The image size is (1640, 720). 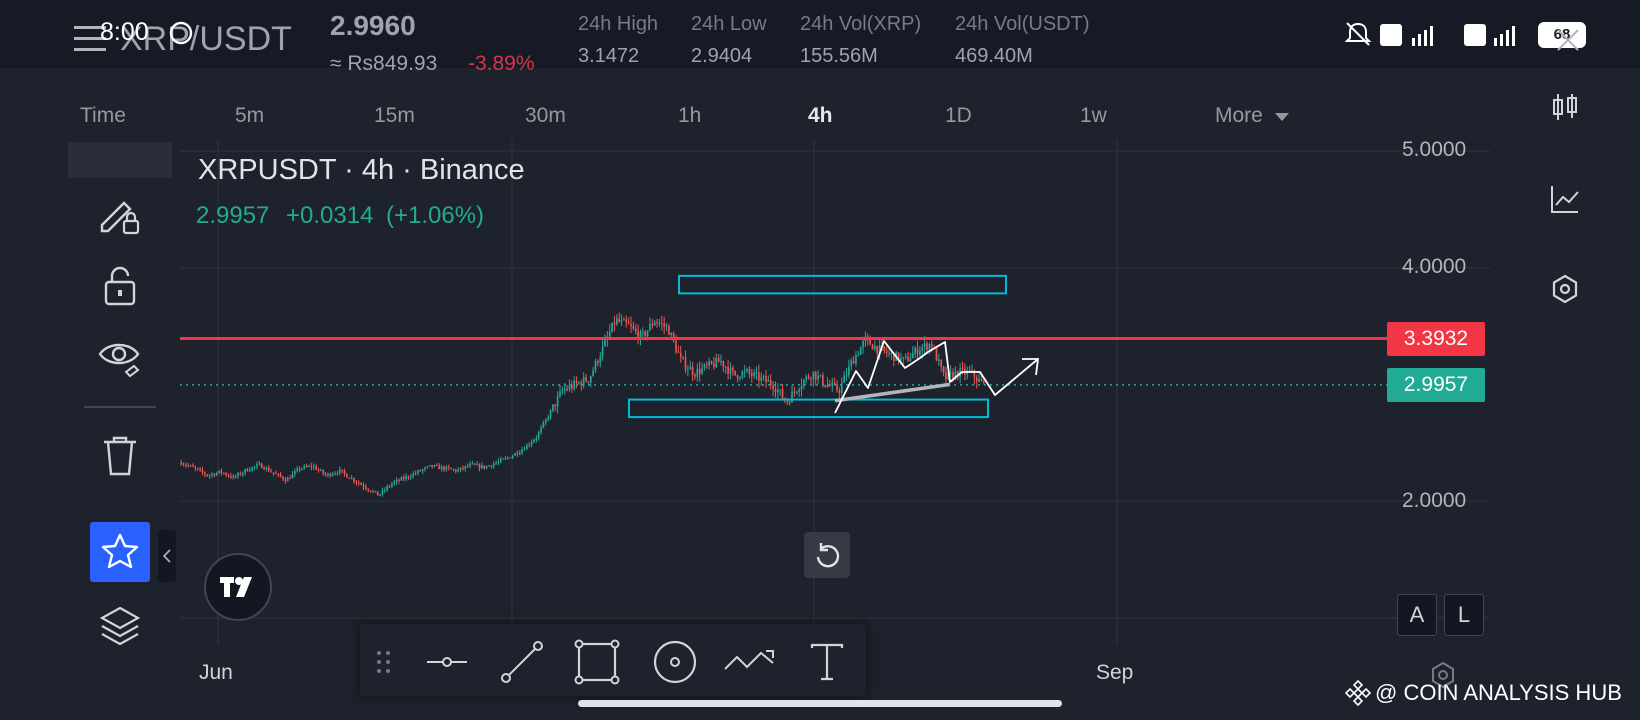 I want to click on tab-more-label: More, so click(x=1239, y=115).